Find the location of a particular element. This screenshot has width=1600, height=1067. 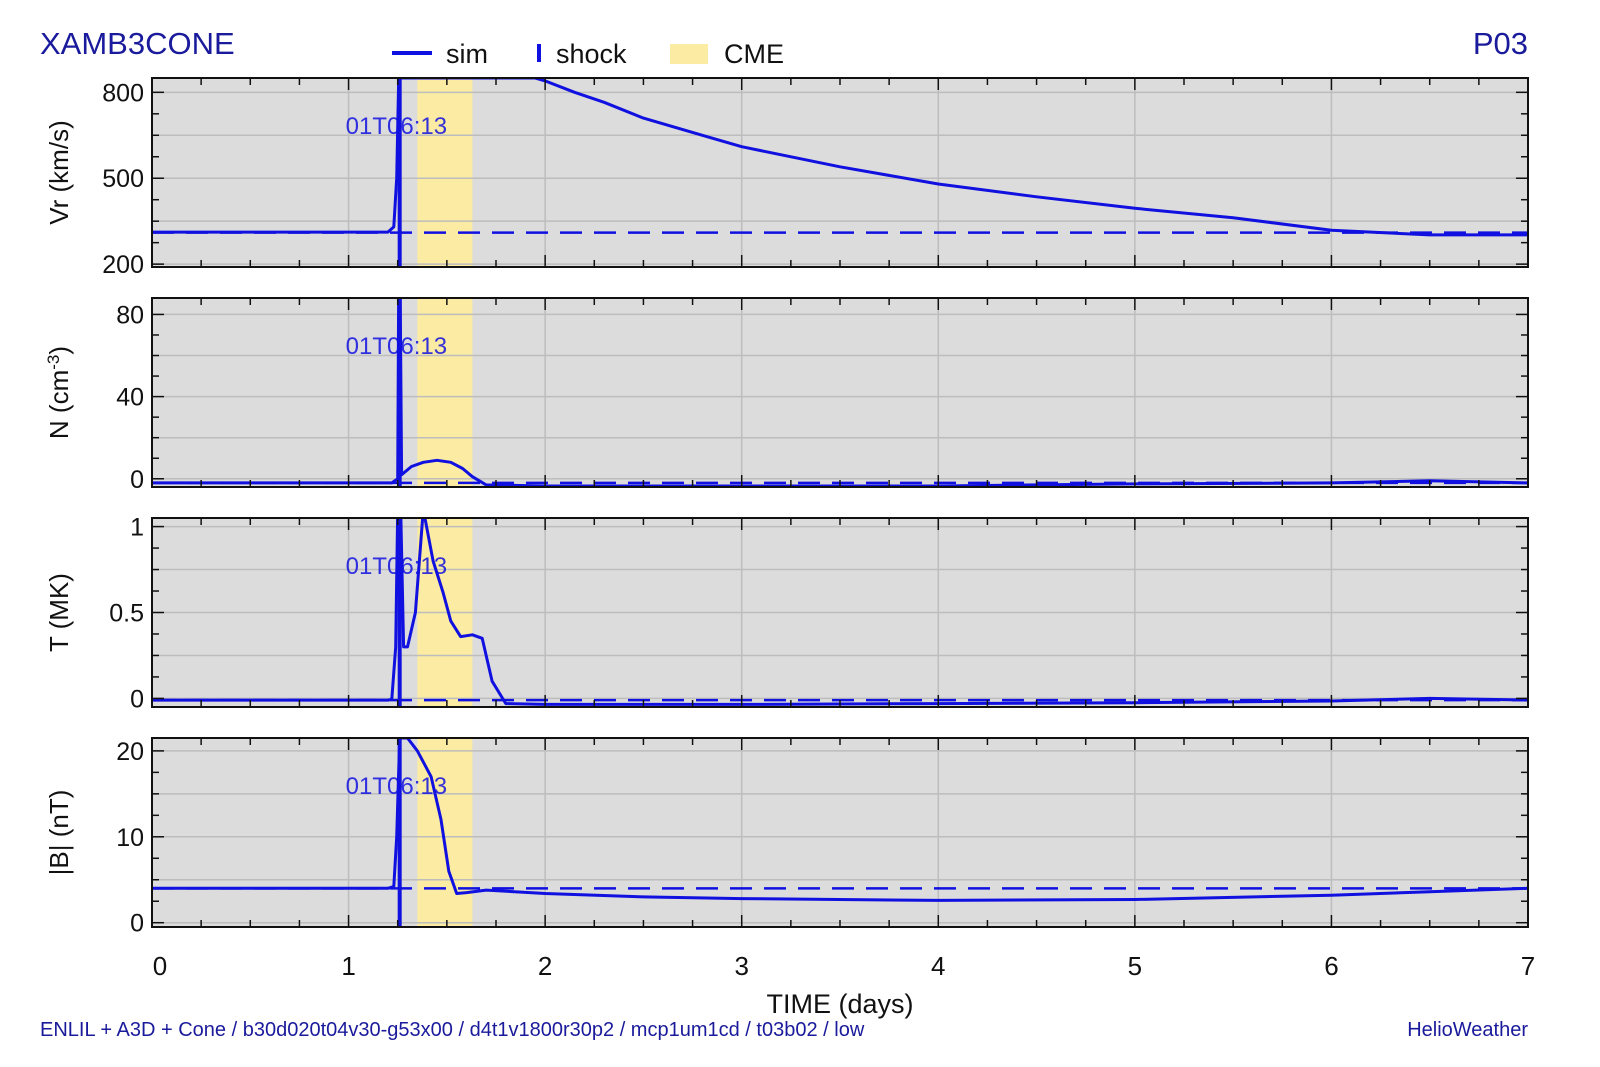

y-tick-label: 200 is located at coordinates (123, 265).